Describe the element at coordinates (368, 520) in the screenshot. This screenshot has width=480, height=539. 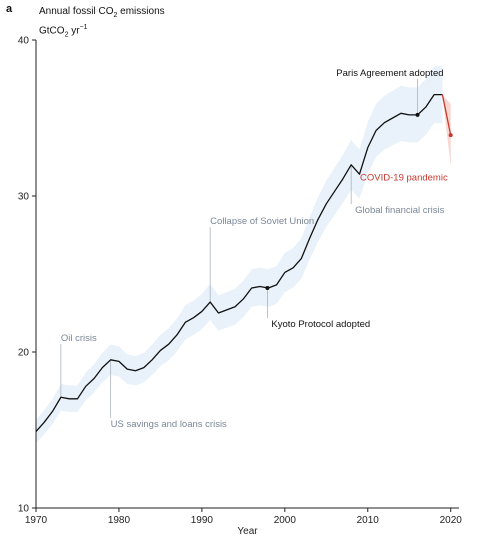
I see `x-tick-label: 2010` at that location.